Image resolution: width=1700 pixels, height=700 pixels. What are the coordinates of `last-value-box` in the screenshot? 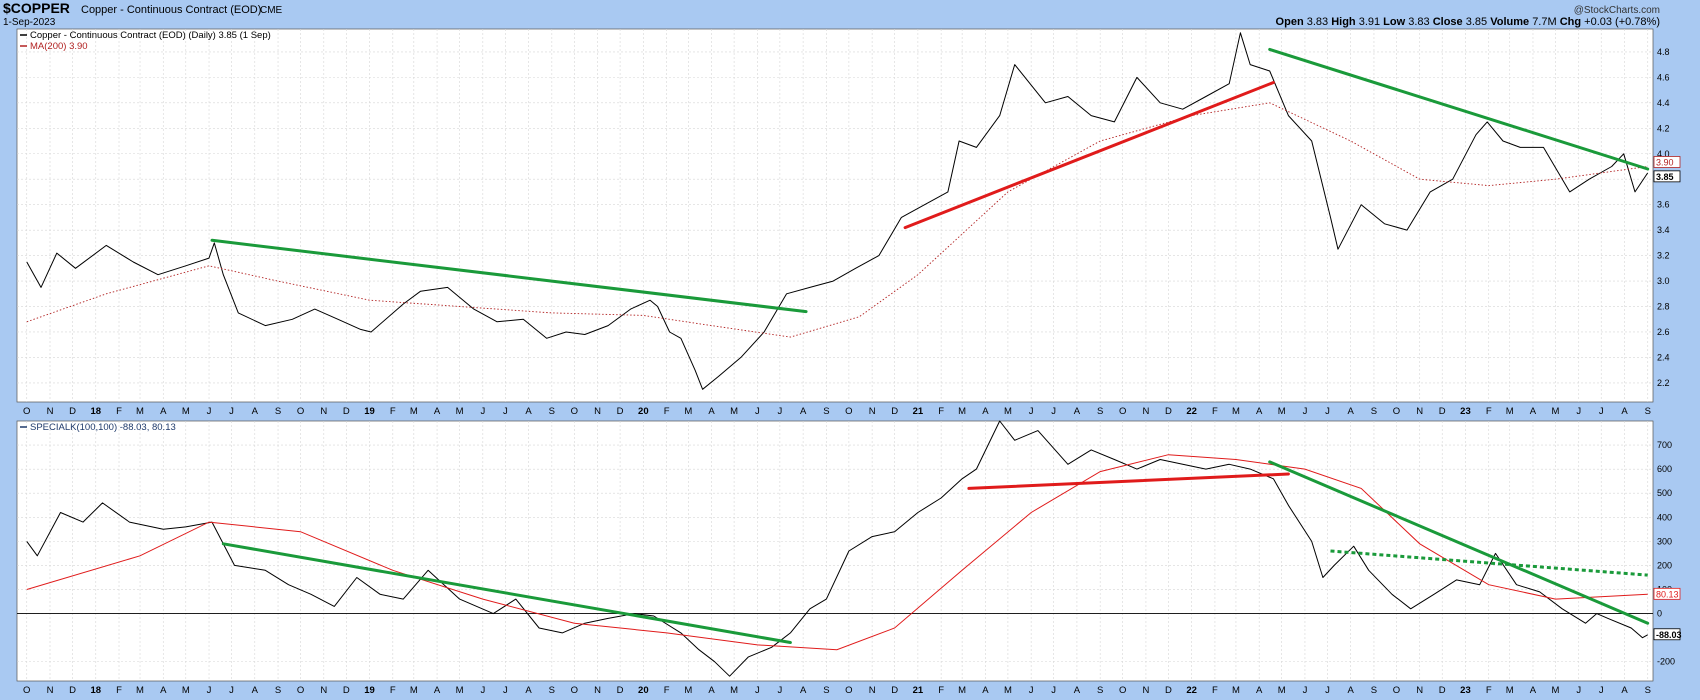 It's located at (1667, 176).